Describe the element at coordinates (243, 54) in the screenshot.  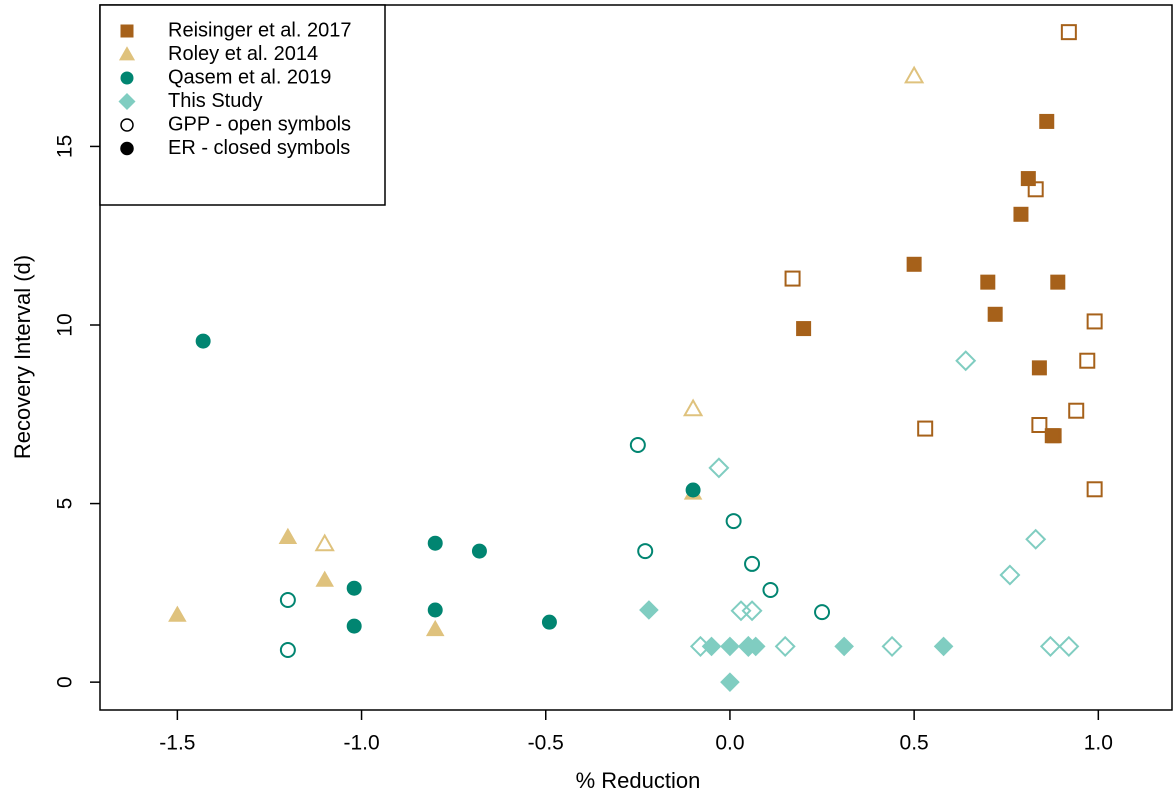
I see `legend-label: Roley et al. 2014` at that location.